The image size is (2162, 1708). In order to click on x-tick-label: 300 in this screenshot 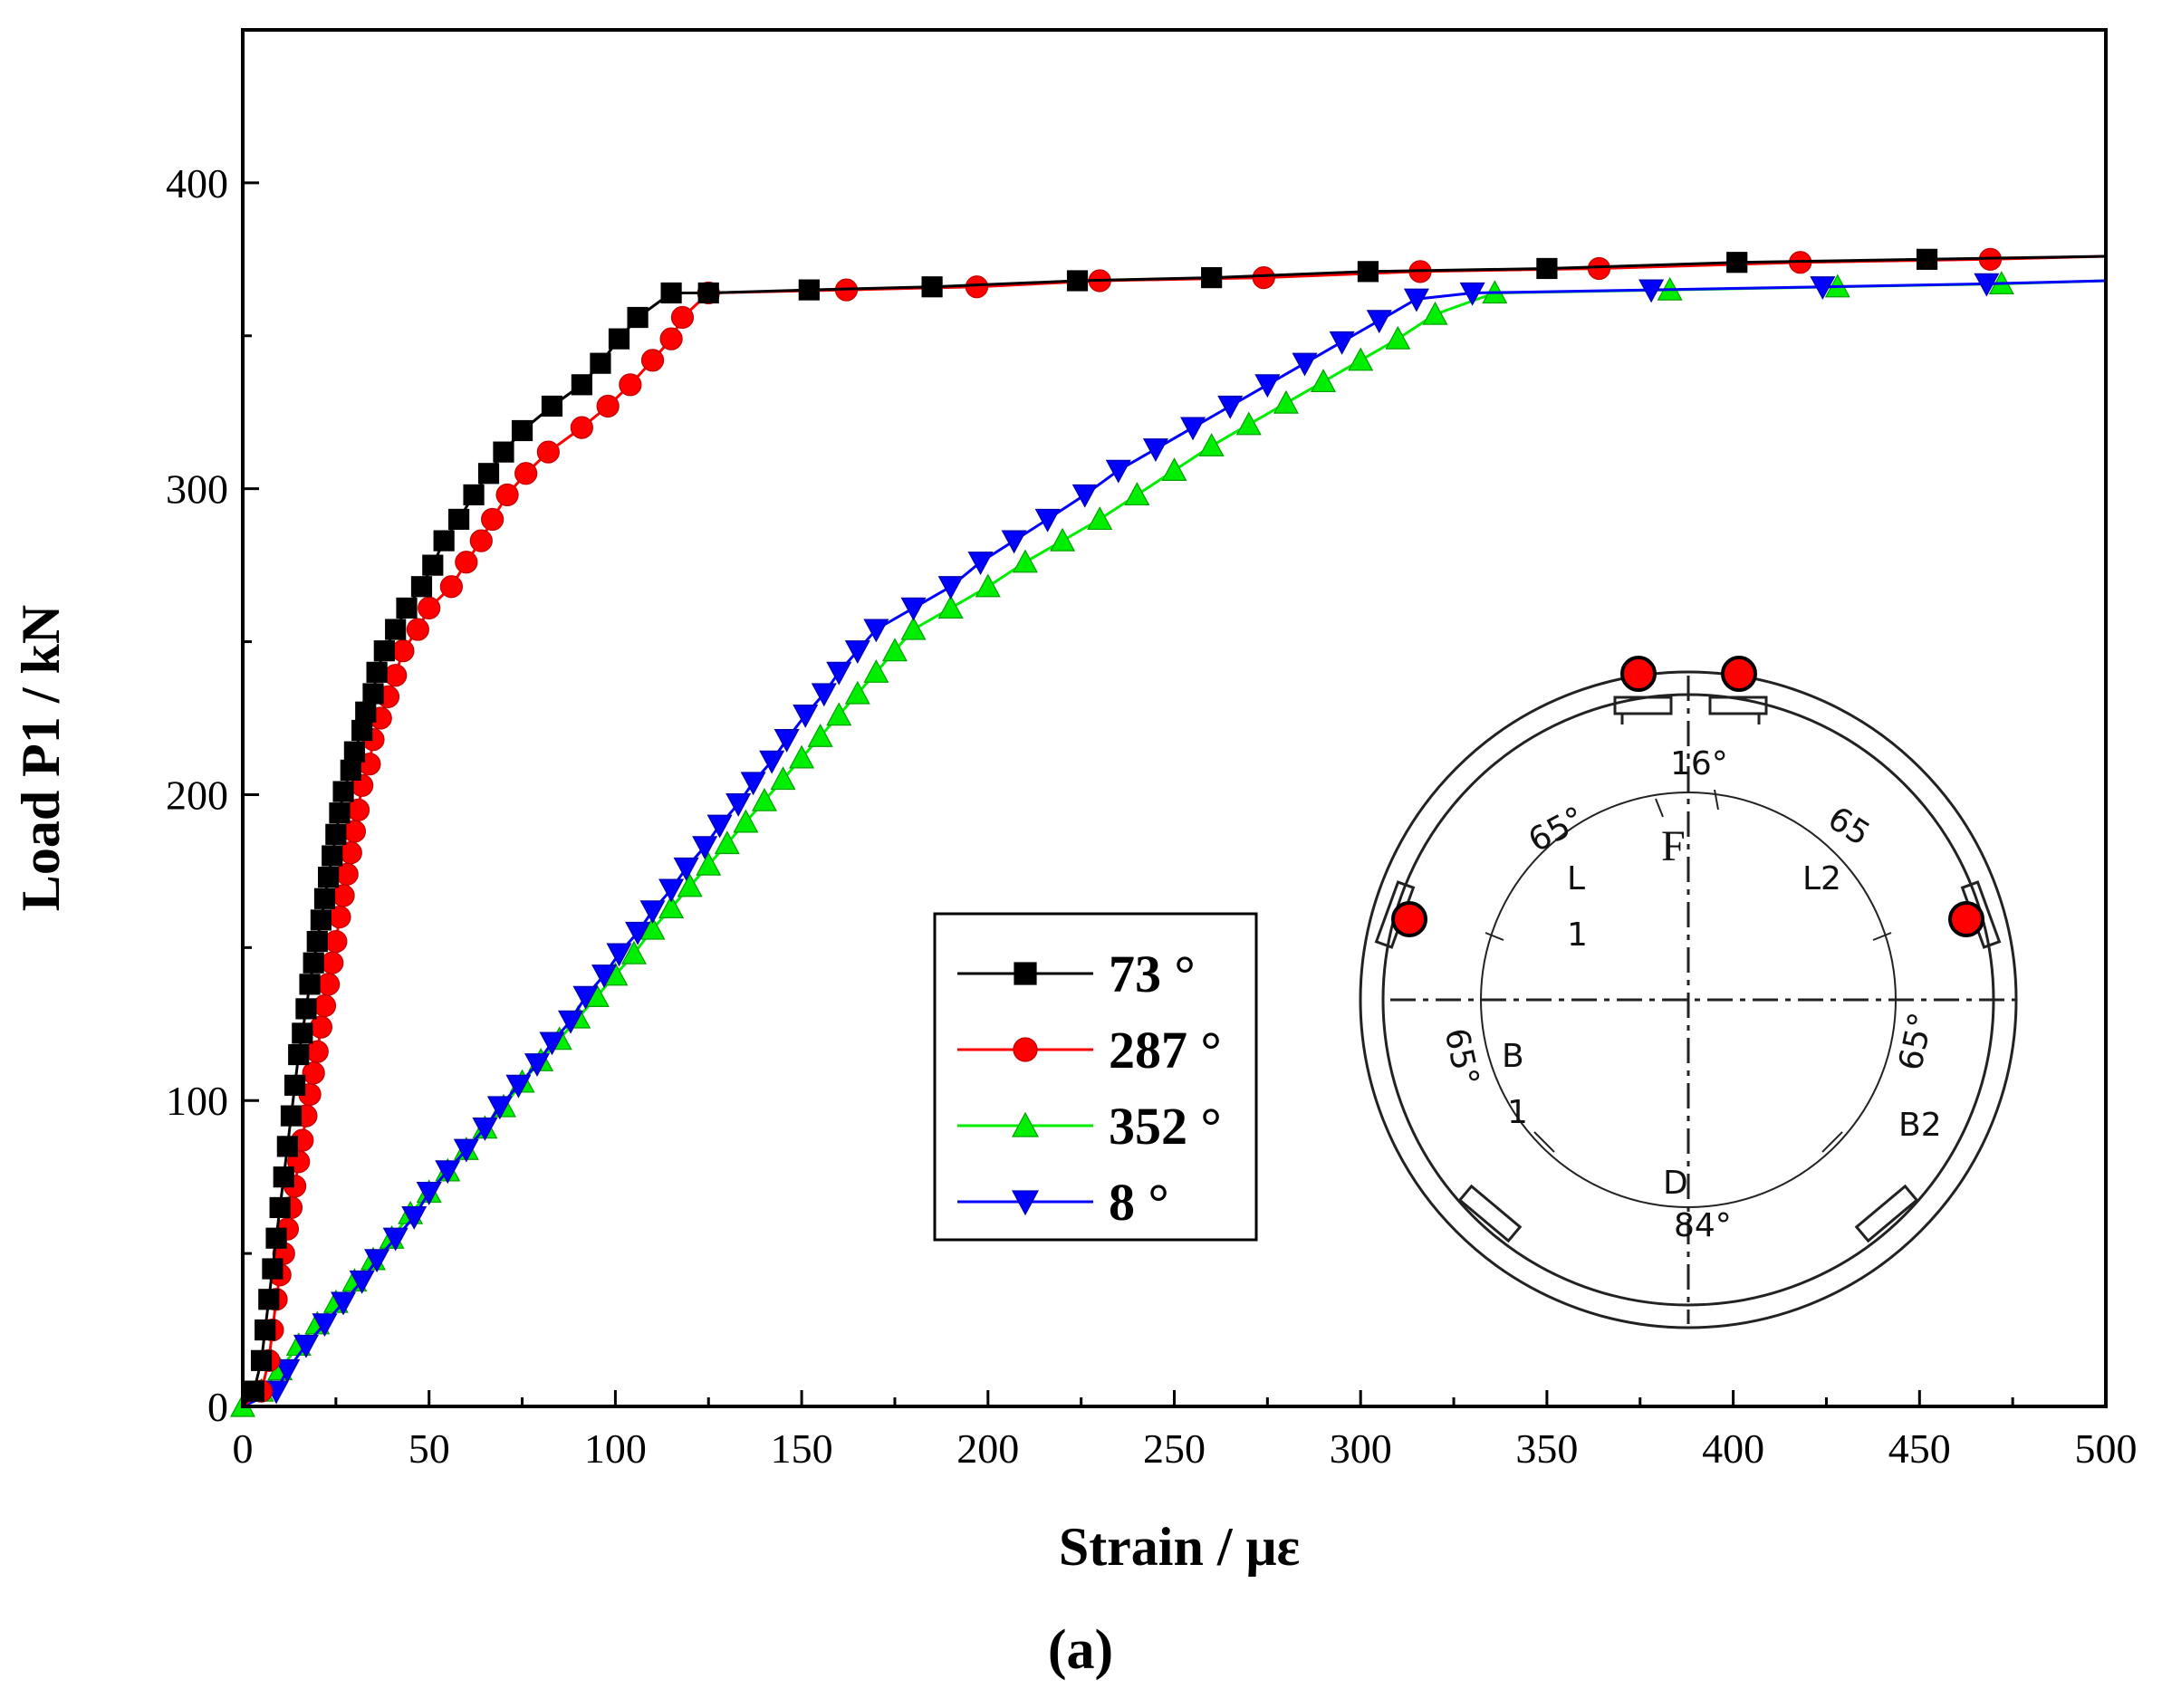, I will do `click(1361, 1448)`.